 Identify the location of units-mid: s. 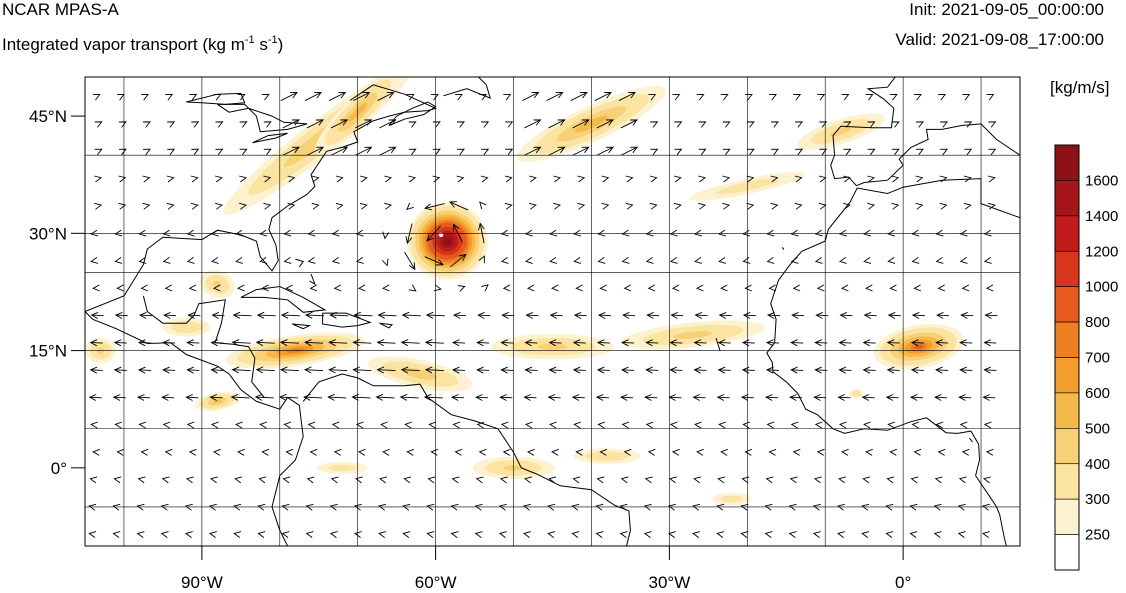
(261, 44).